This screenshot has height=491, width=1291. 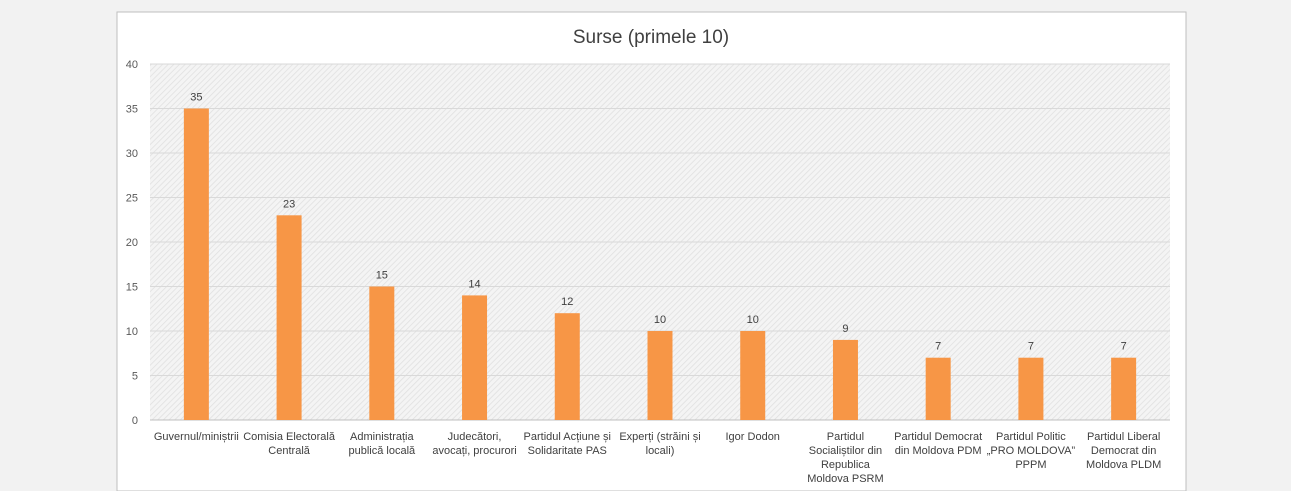 I want to click on x-tick-label-line: Comisia Electorală, so click(x=289, y=437).